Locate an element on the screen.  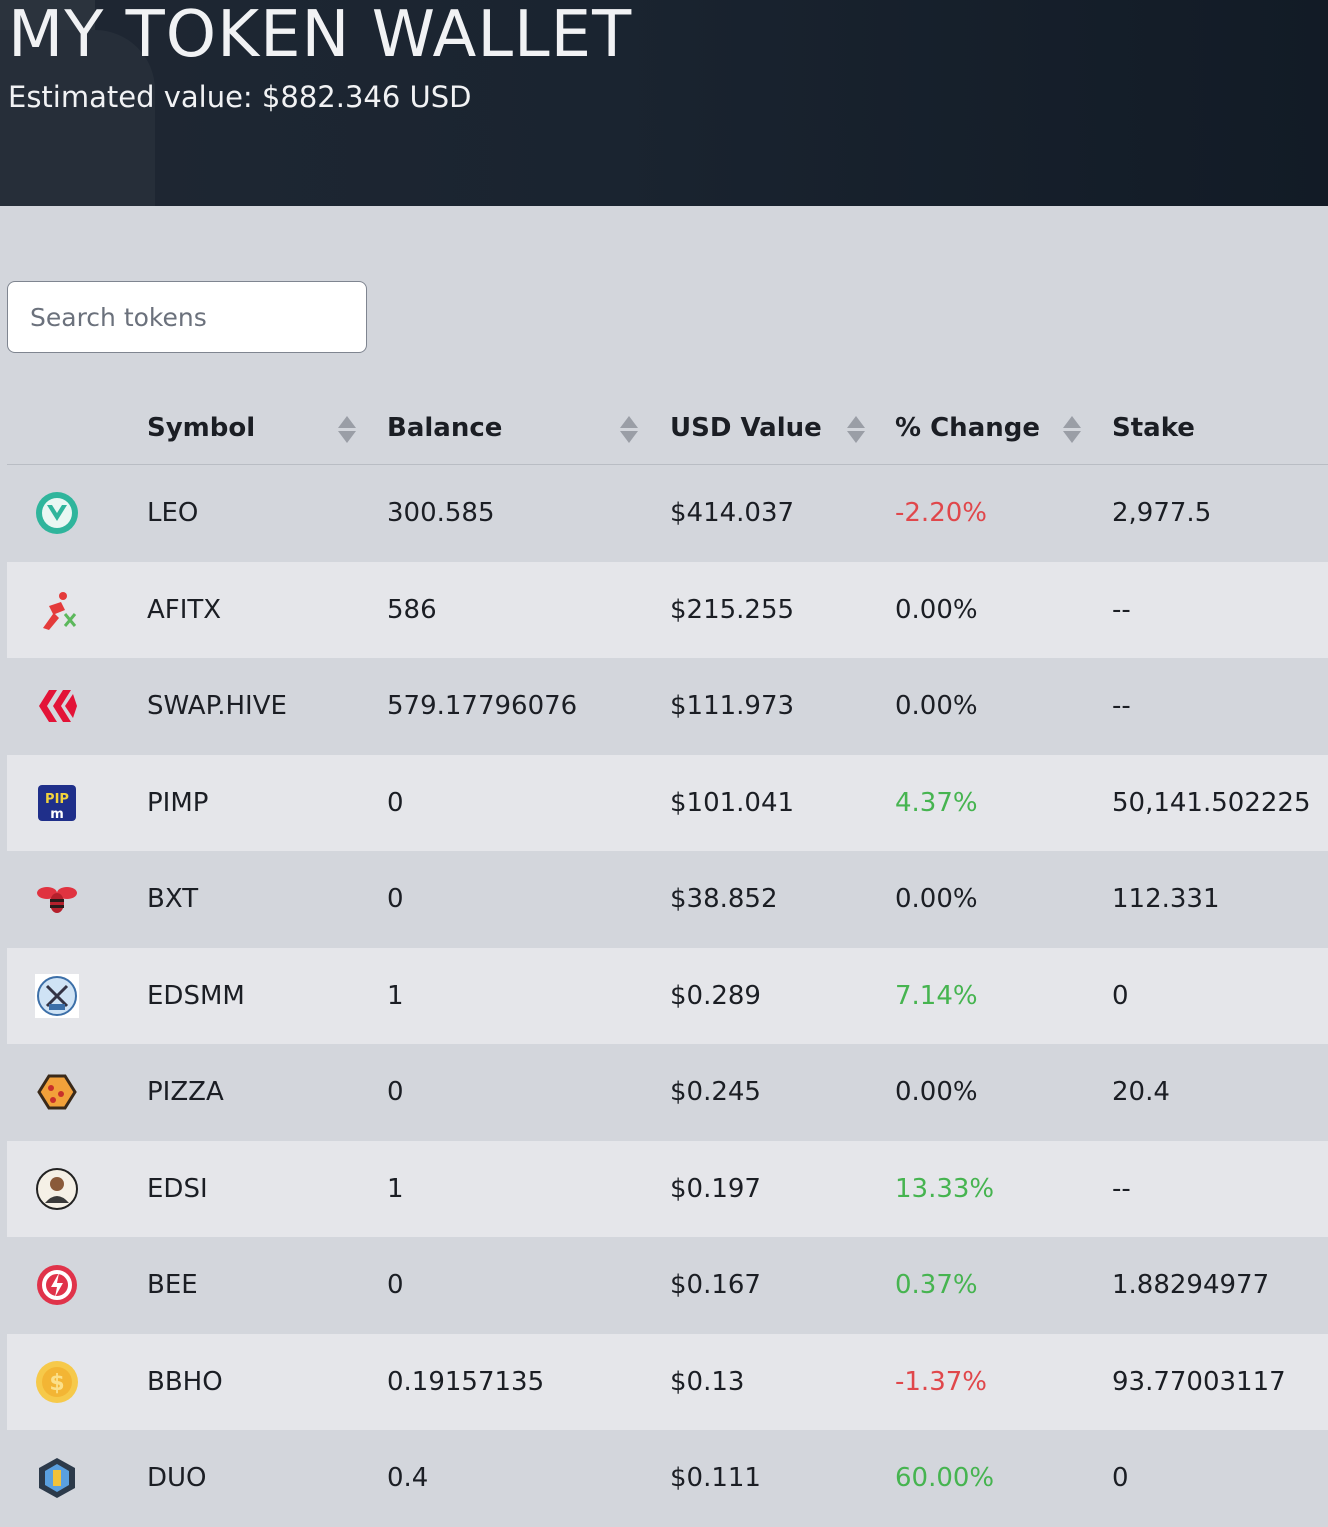
balance-column-label: Balance is located at coordinates (445, 428).